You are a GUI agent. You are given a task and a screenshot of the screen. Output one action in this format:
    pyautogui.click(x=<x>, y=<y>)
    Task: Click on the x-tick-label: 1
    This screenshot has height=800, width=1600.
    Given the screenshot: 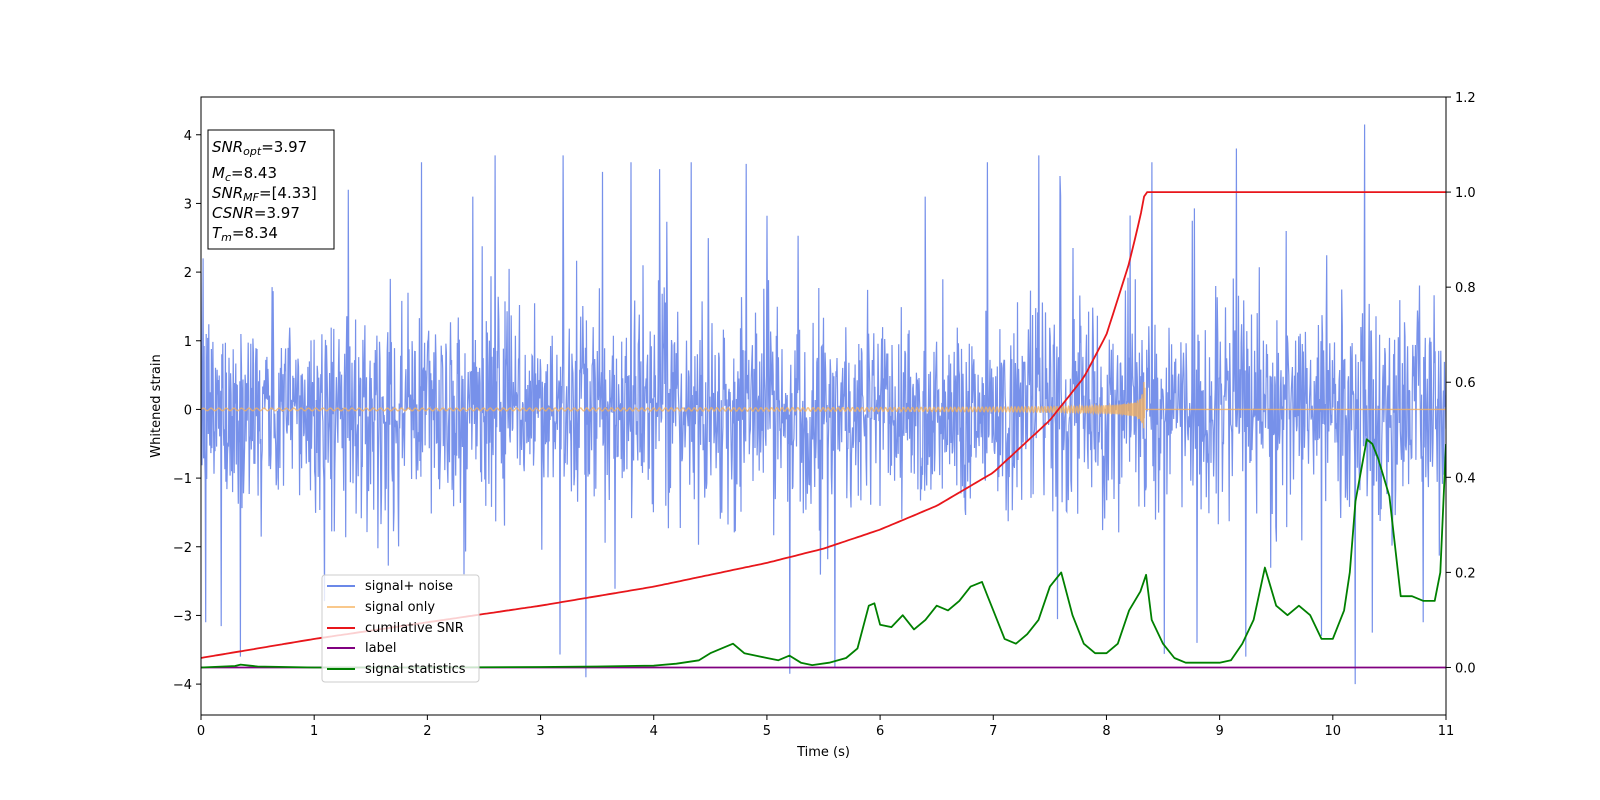 What is the action you would take?
    pyautogui.click(x=314, y=731)
    